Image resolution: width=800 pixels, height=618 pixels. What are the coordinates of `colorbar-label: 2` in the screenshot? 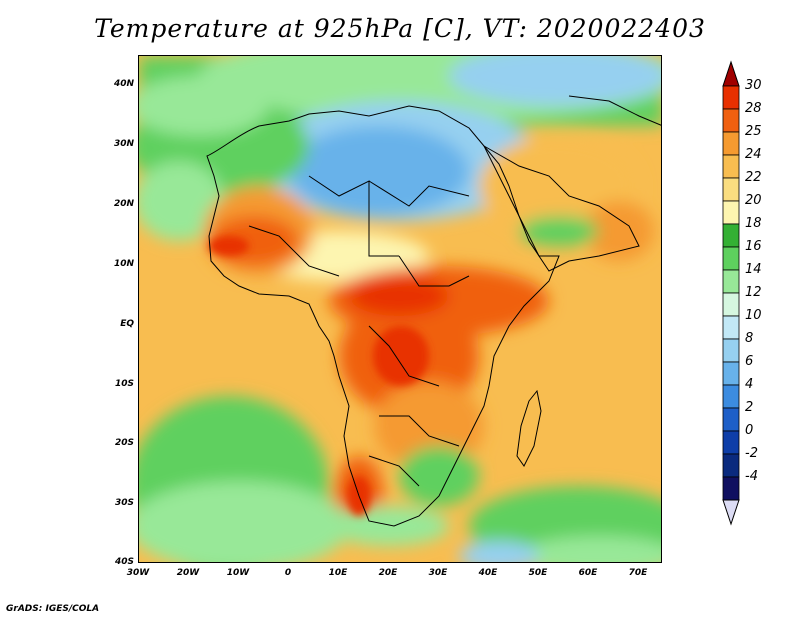 It's located at (749, 407).